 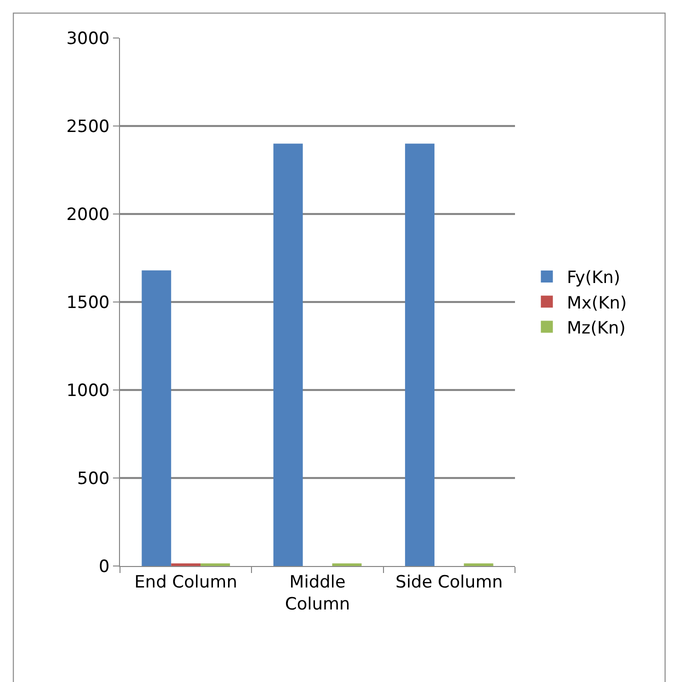 I want to click on legend-label: Mz(Kn), so click(x=596, y=328).